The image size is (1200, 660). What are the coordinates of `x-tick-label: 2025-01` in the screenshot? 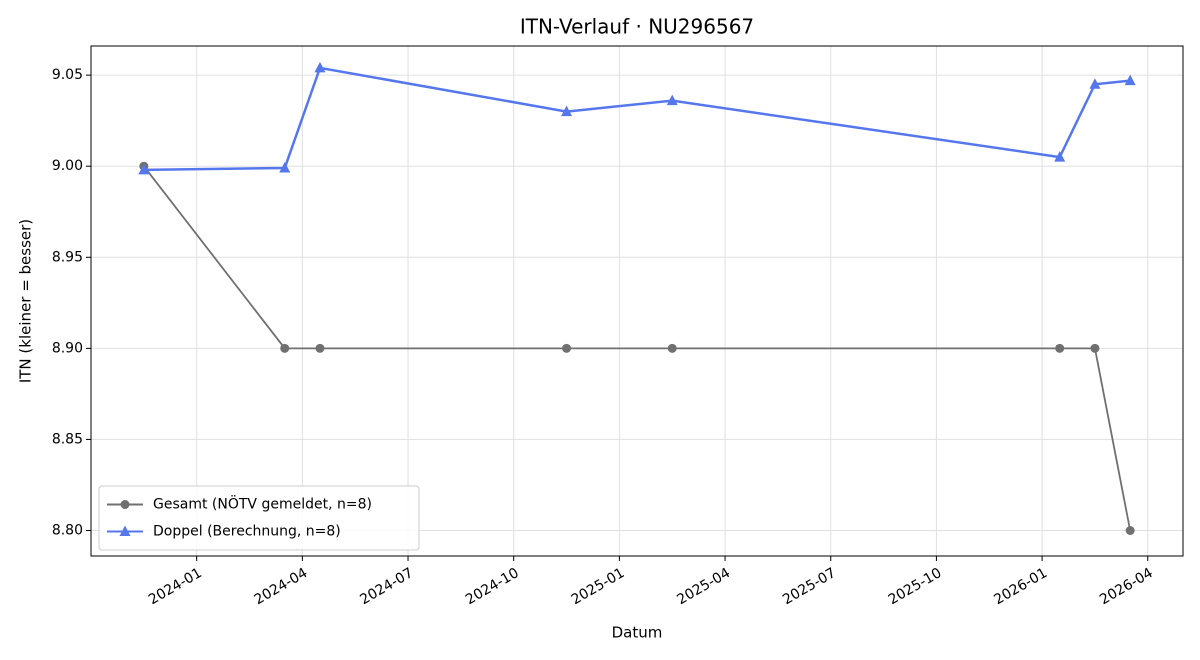 It's located at (598, 586).